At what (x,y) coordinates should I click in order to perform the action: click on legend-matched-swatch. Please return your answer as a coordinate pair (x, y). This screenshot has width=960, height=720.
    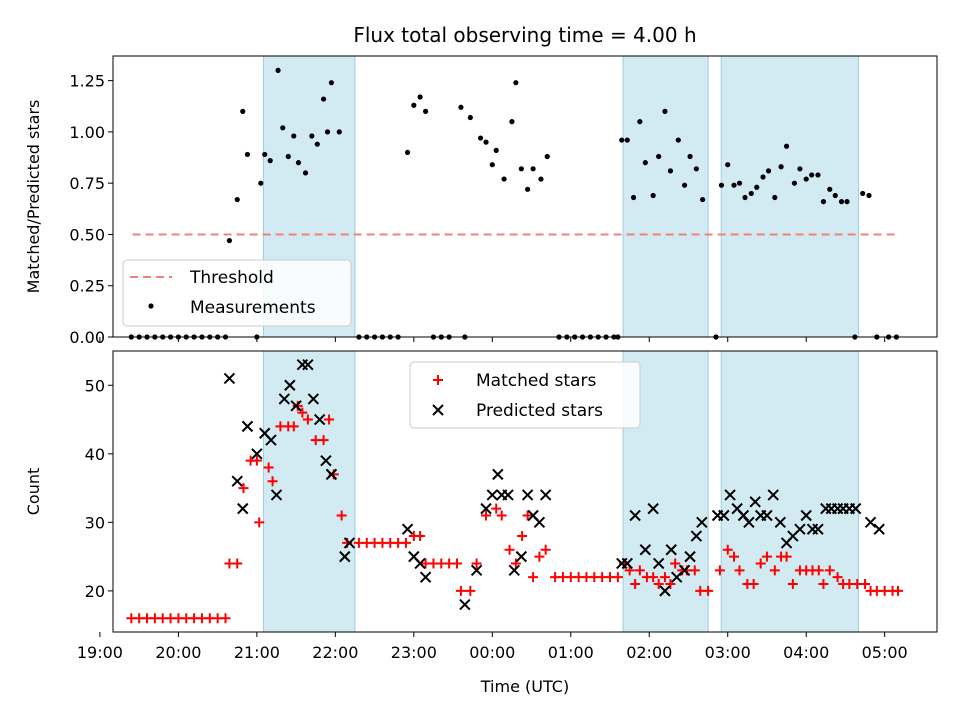
    Looking at the image, I should click on (438, 380).